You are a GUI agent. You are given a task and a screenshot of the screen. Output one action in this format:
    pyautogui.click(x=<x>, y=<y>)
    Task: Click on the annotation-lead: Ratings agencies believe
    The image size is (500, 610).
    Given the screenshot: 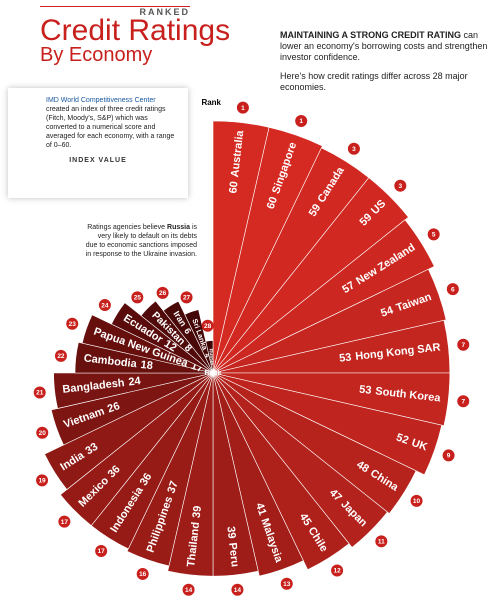 What is the action you would take?
    pyautogui.click(x=126, y=227)
    